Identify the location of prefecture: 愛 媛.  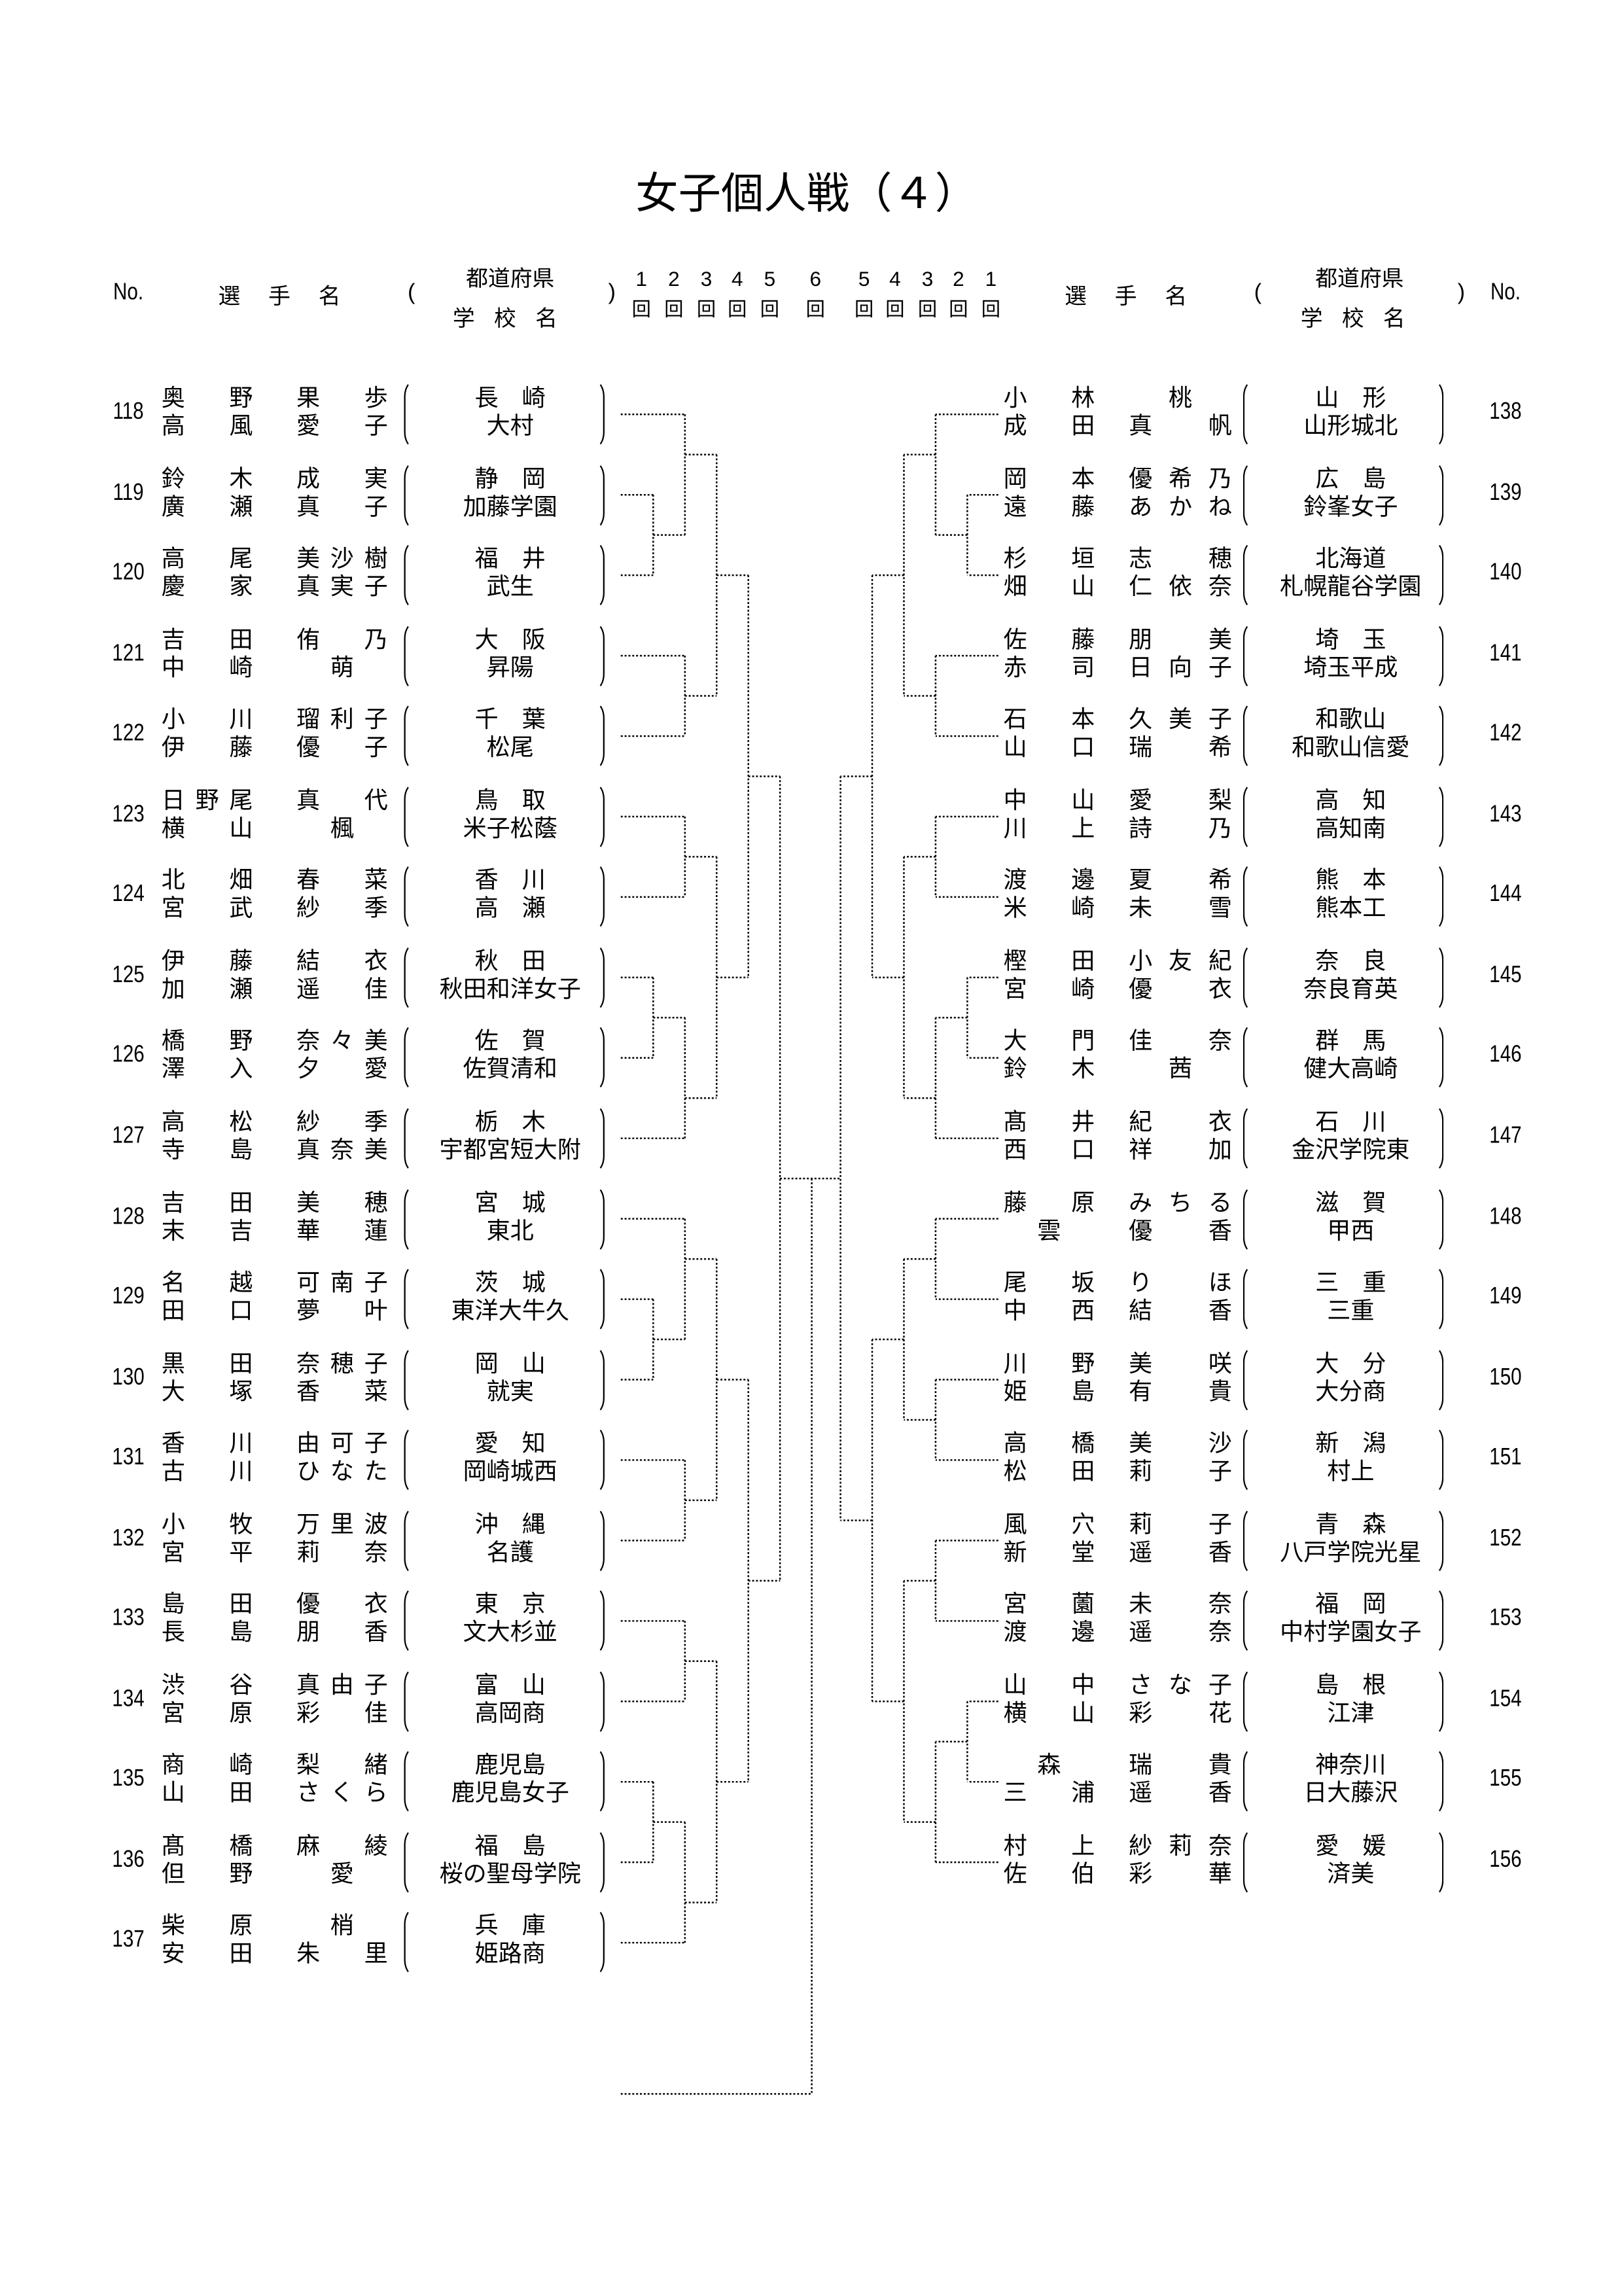
(1351, 1847).